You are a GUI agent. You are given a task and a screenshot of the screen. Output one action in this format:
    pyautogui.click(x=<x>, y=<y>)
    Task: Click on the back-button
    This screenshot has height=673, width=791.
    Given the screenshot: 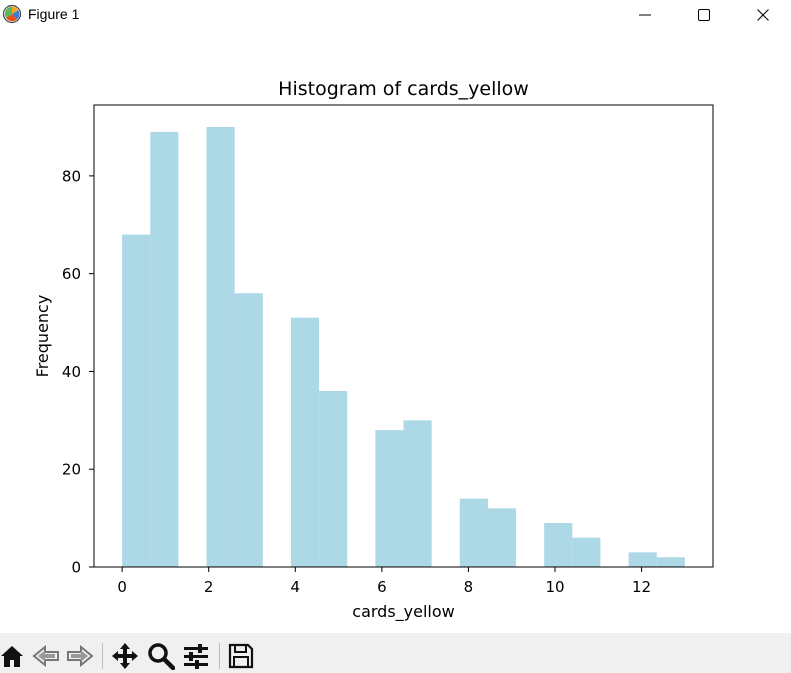 What is the action you would take?
    pyautogui.click(x=46, y=656)
    